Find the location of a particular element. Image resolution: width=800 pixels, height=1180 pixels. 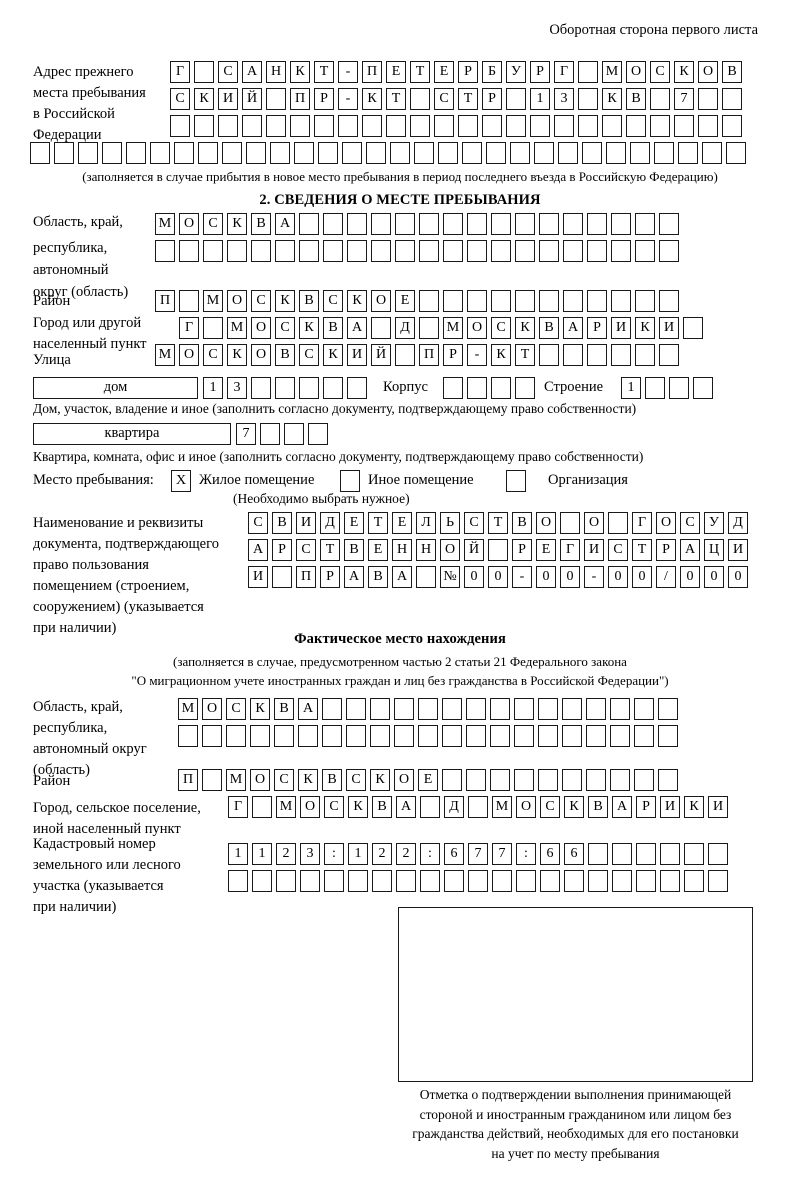

cadastral-cell-r1-3: 2 is located at coordinates (286, 854).